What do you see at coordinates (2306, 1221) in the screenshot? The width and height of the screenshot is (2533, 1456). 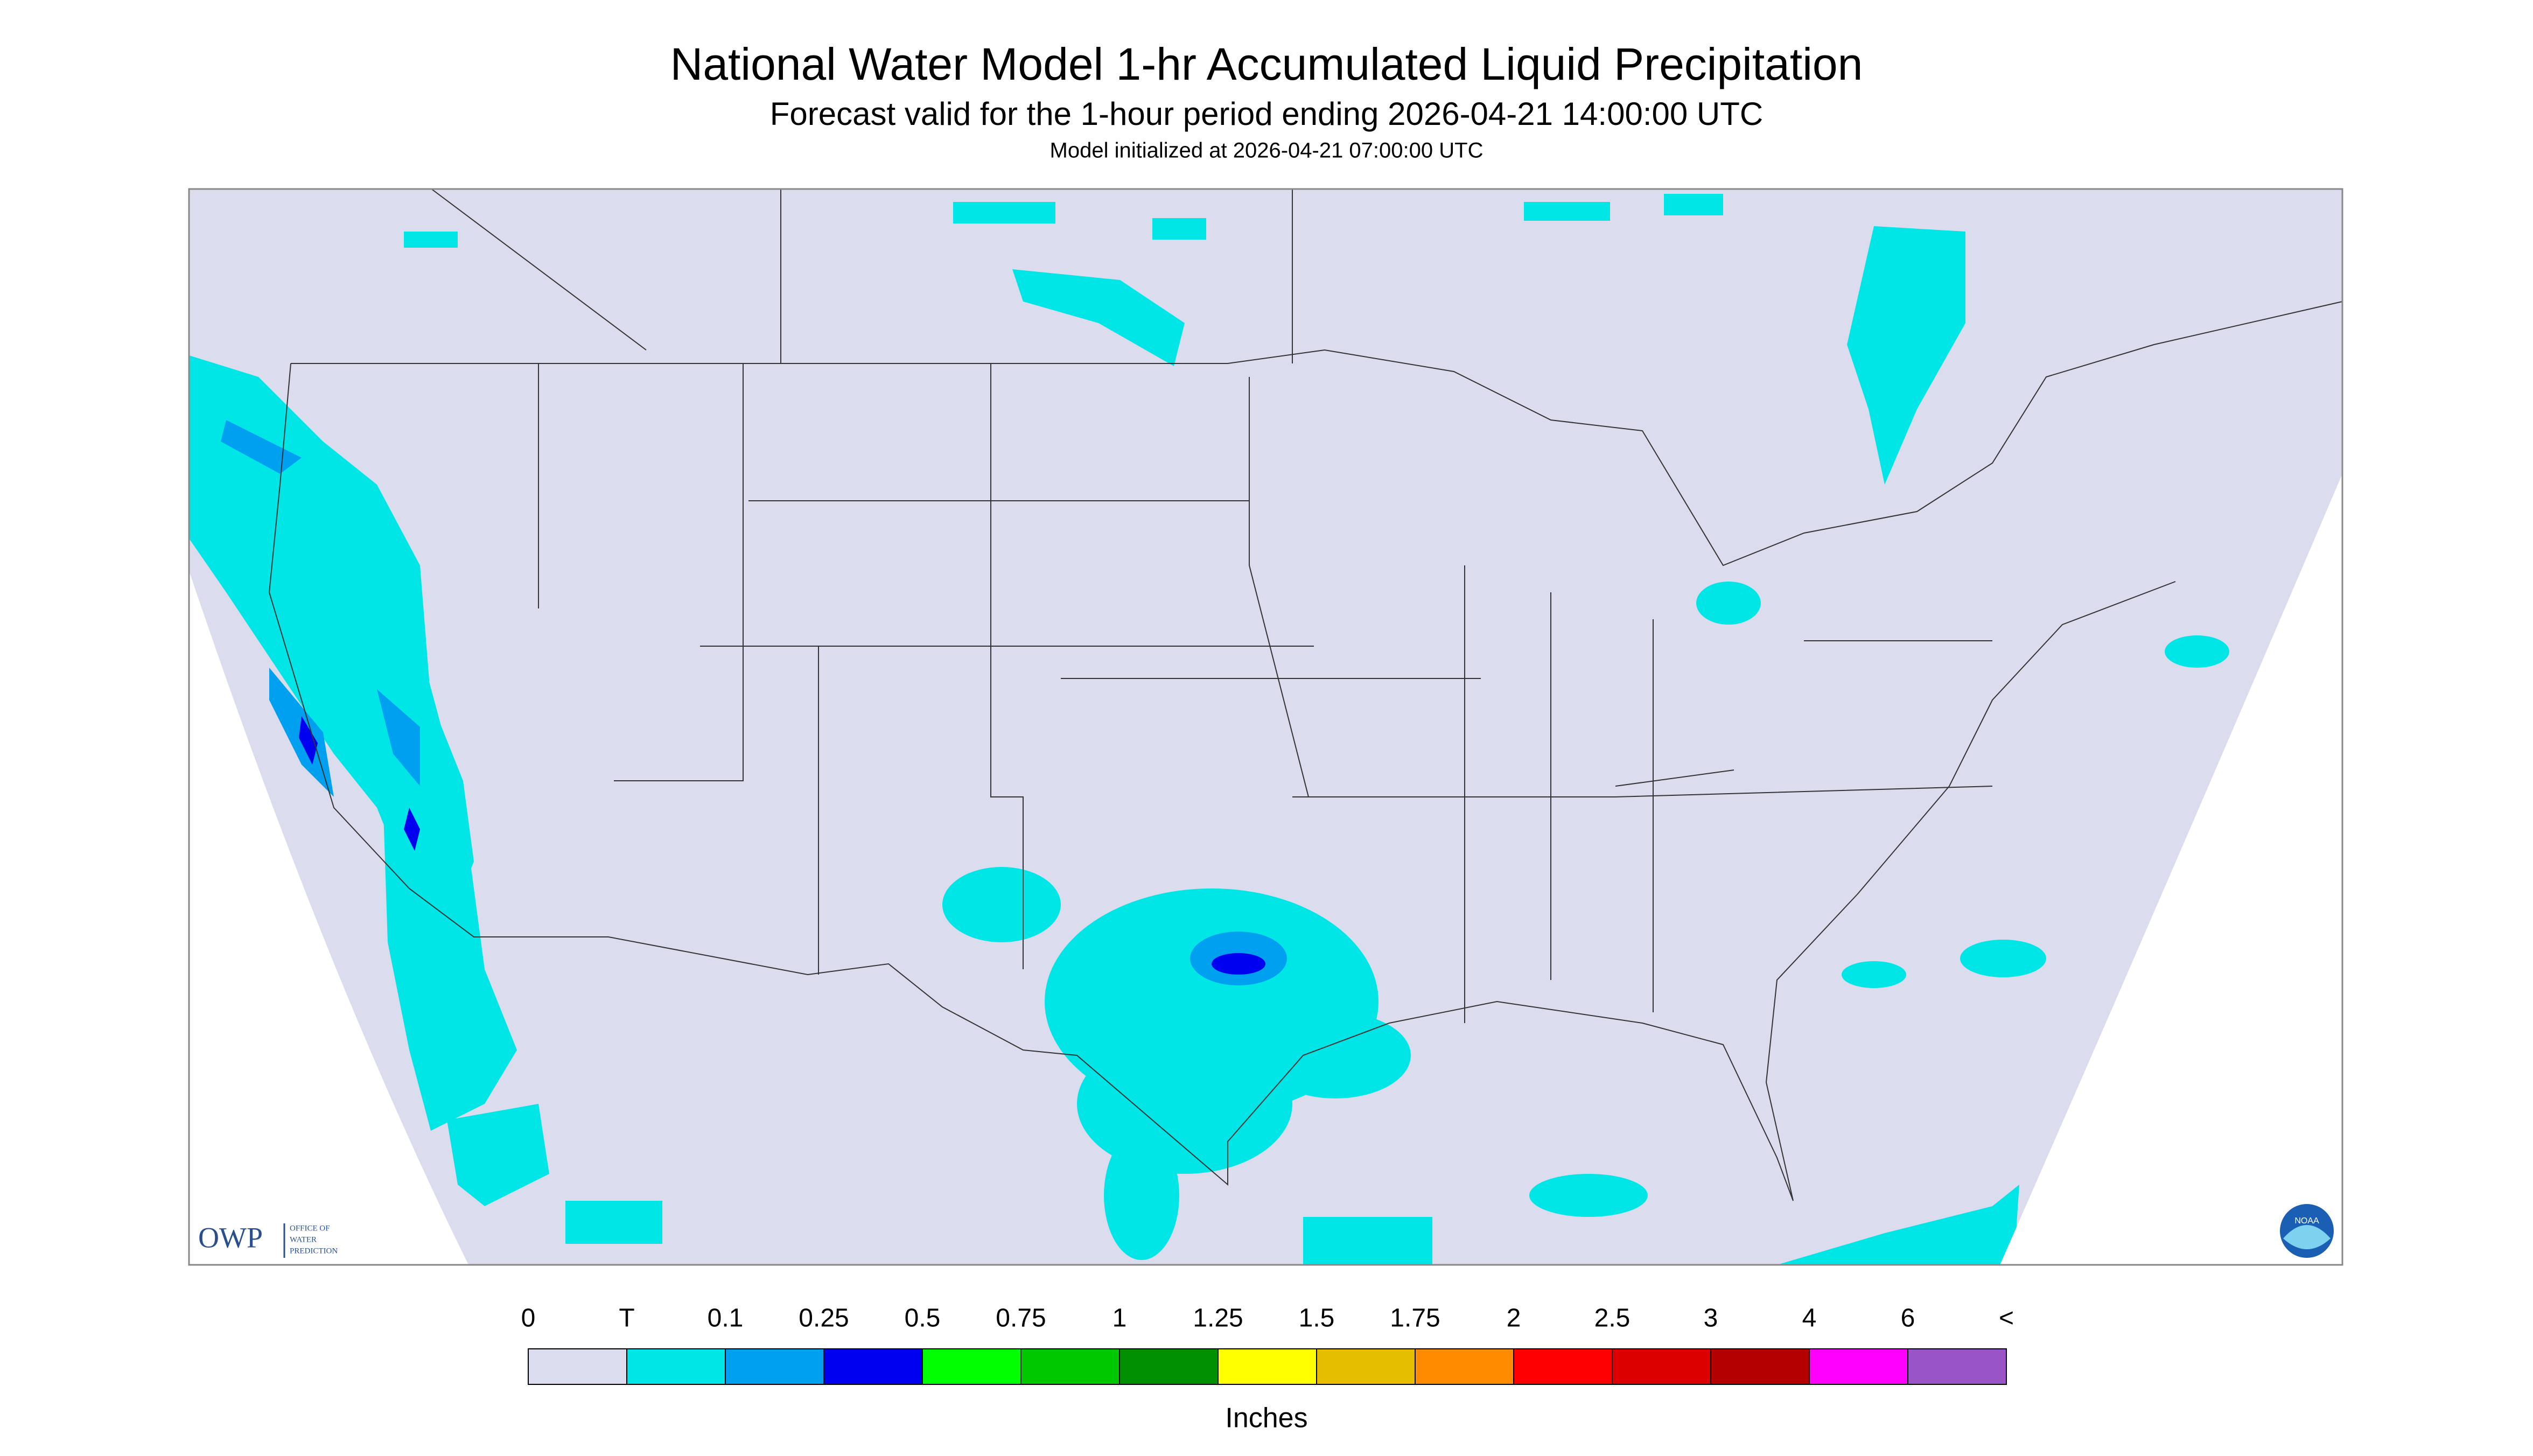 I see `noaa-logo-text: NOAA` at bounding box center [2306, 1221].